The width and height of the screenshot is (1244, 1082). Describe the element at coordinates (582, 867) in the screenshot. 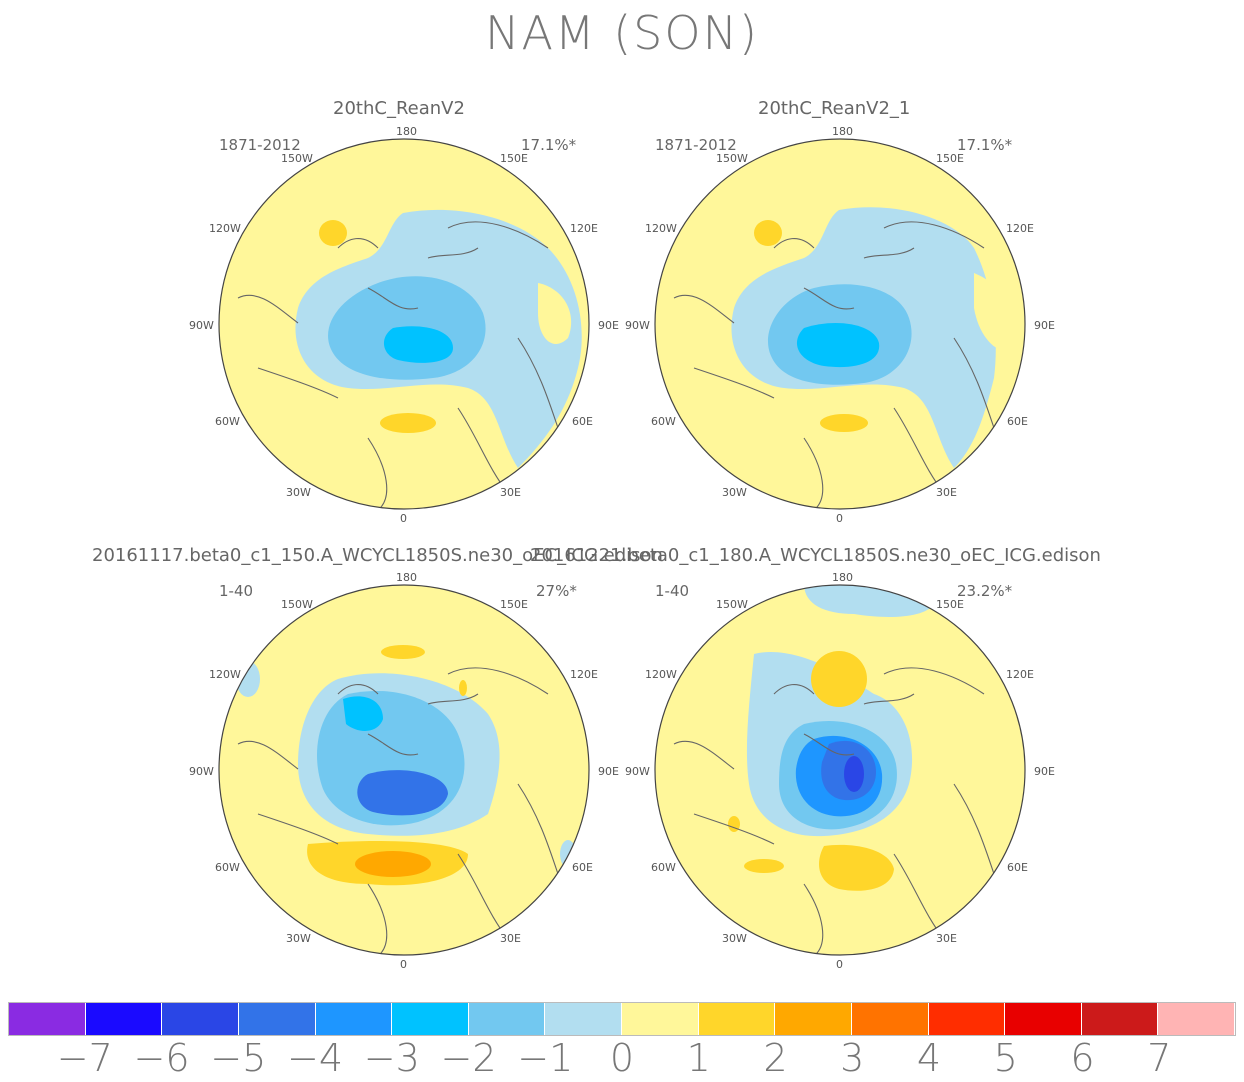

I see `panel-3-lon-60e: 60E` at that location.